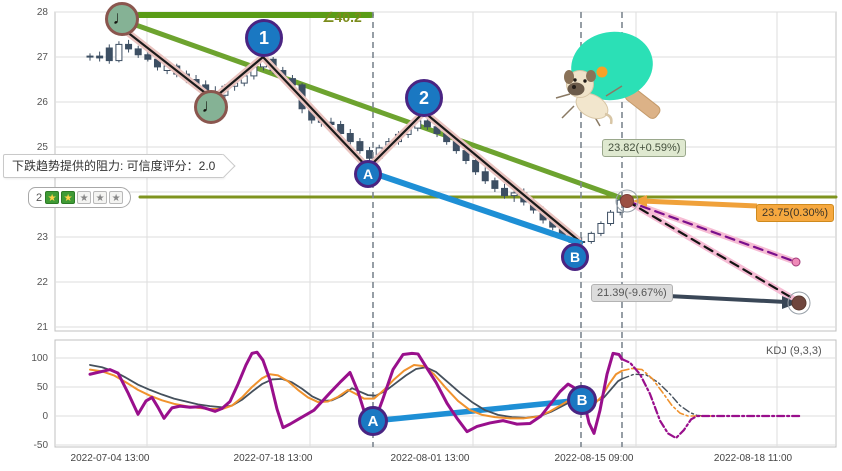 Image resolution: width=842 pixels, height=471 pixels. Describe the element at coordinates (45, 416) in the screenshot. I see `y-tick-kdj: 0` at that location.